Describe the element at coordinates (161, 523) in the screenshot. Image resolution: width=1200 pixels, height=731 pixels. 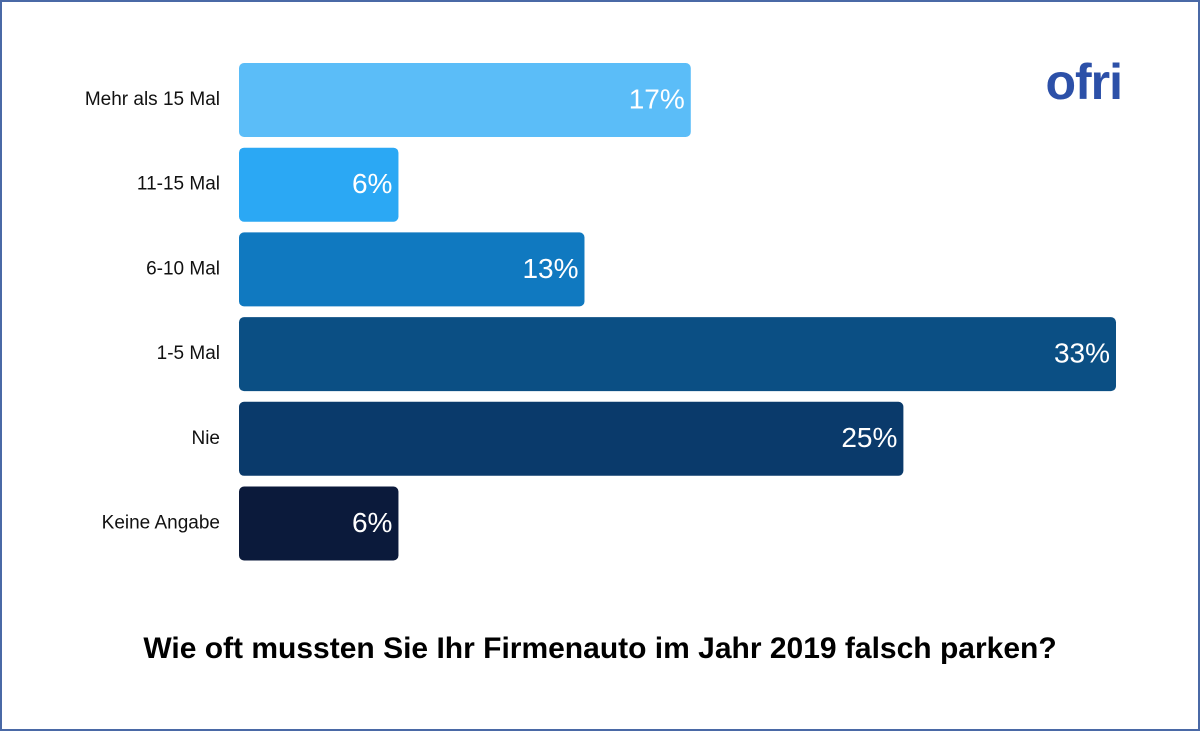
I see `y-tick-label: Keine Angabe` at that location.